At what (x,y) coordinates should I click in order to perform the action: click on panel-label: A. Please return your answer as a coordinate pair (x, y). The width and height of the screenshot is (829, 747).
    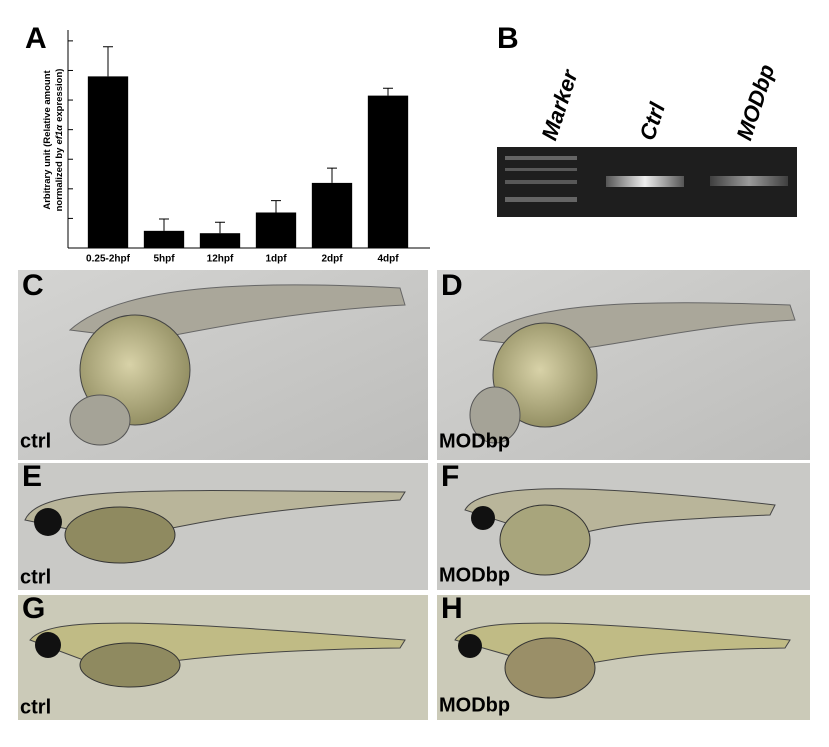
    Looking at the image, I should click on (36, 38).